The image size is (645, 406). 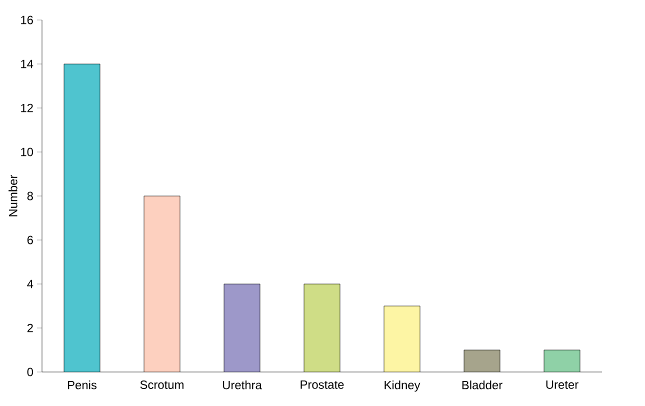 What do you see at coordinates (27, 64) in the screenshot?
I see `y-tick-label: 14` at bounding box center [27, 64].